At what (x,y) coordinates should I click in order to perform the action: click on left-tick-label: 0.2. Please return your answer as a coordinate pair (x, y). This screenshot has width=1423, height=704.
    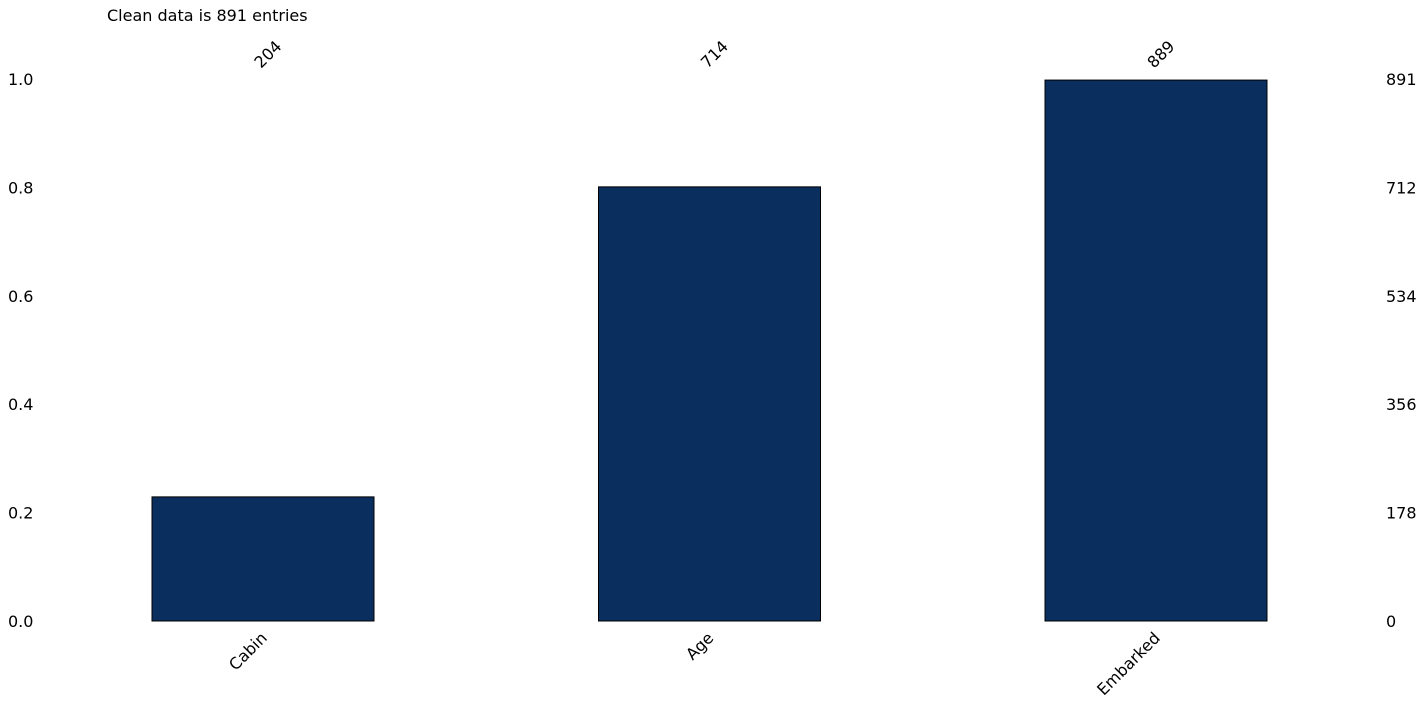
    Looking at the image, I should click on (20, 513).